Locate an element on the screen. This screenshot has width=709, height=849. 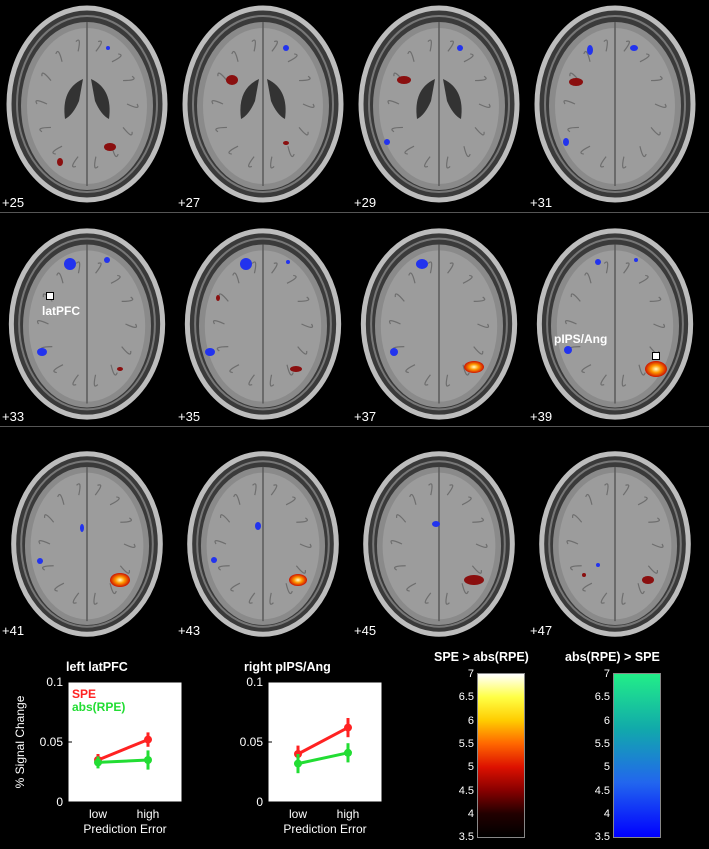
slice-z-label: +45 is located at coordinates (365, 630).